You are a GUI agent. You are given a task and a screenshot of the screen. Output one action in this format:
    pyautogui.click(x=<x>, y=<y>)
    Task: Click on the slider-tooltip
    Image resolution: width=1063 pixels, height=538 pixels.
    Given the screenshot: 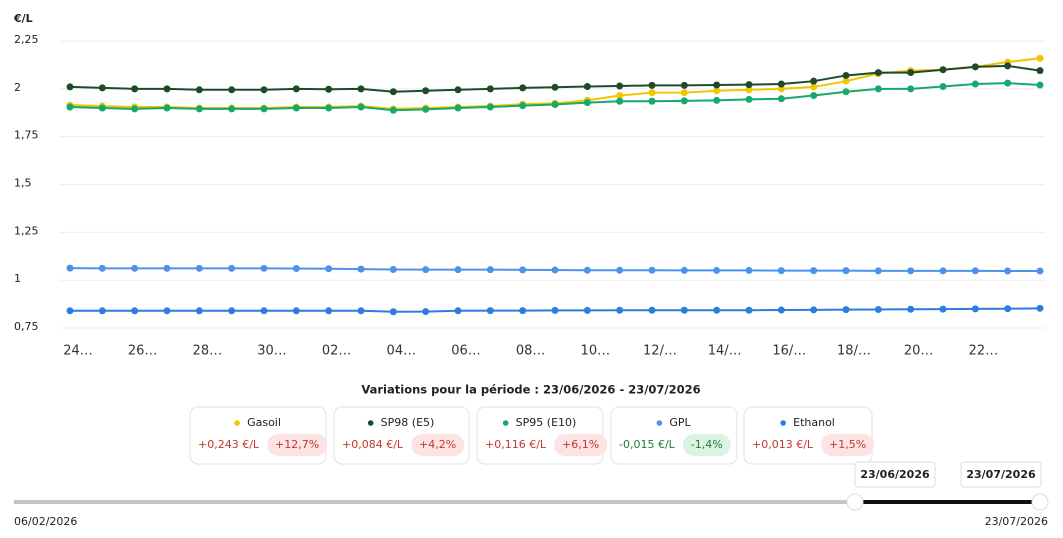 What is the action you would take?
    pyautogui.click(x=895, y=474)
    